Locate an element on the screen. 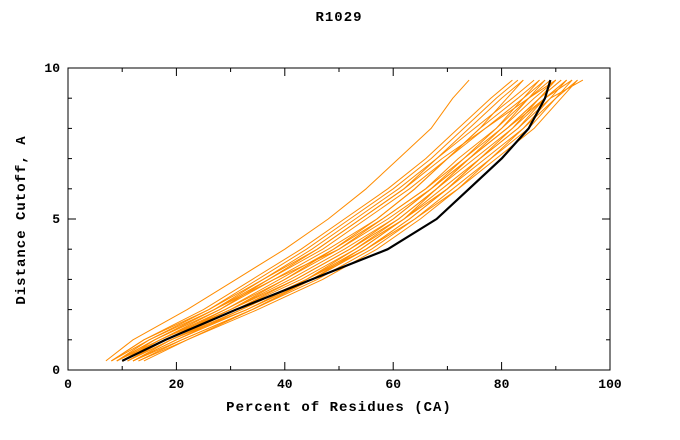 This screenshot has height=440, width=680. chart-title: R1029 is located at coordinates (339, 18).